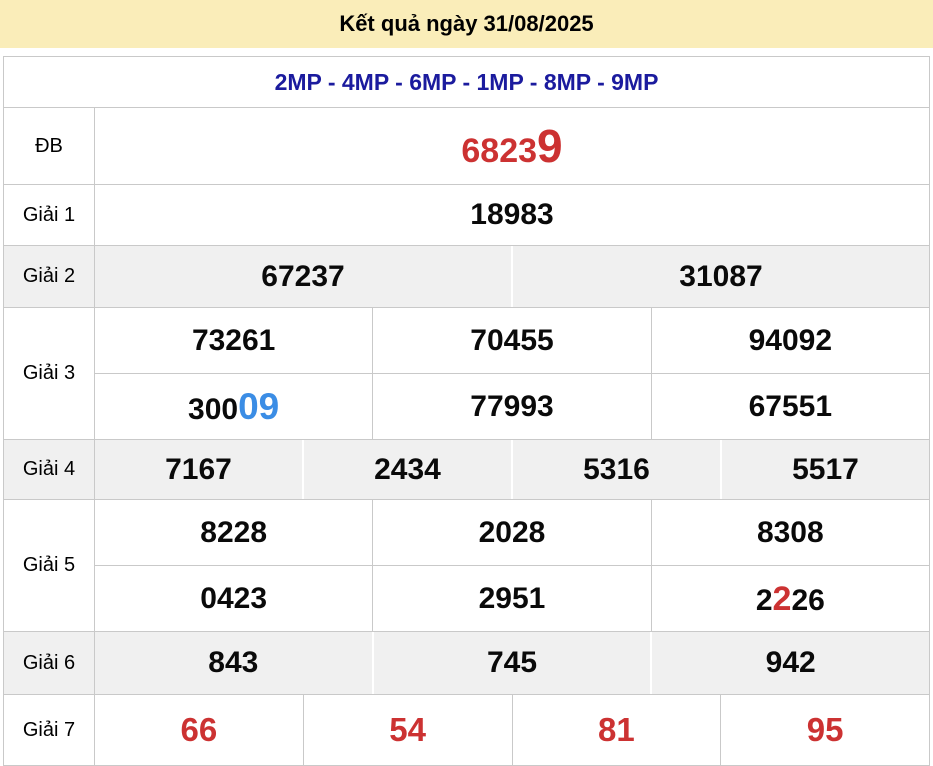  I want to click on g5-number-4: 0423, so click(234, 598).